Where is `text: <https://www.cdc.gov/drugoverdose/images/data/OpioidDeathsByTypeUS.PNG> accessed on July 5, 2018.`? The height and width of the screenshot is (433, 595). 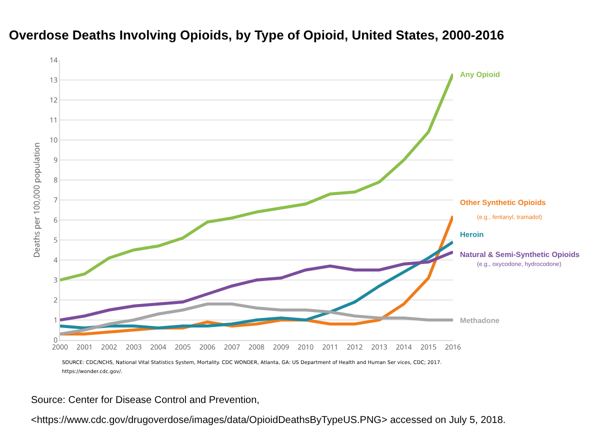
text: <https://www.cdc.gov/drugoverdose/images/data/OpioidDeathsByTypeUS.PNG> accessed on July 5, 2018. is located at coordinates (268, 420).